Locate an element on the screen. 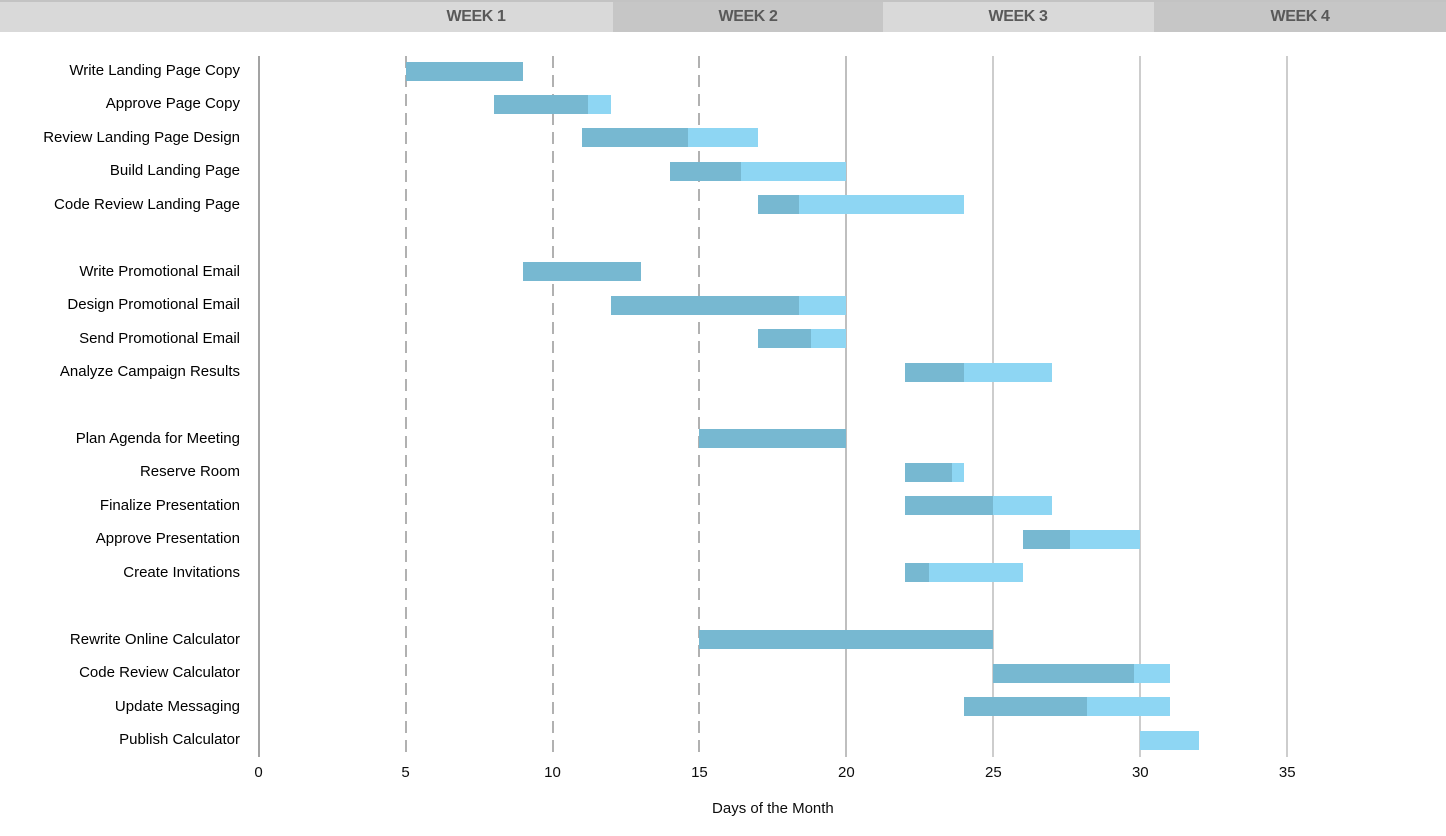  week-label: WEEK 3 is located at coordinates (1018, 16).